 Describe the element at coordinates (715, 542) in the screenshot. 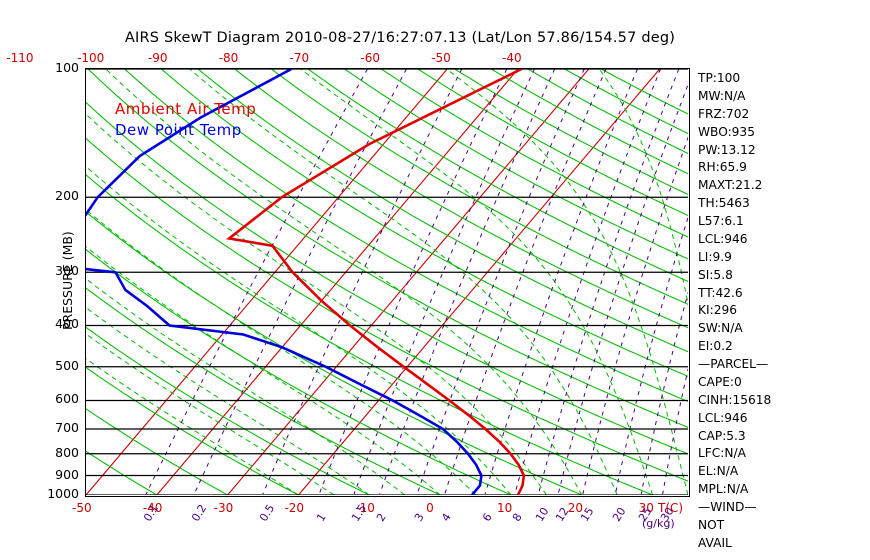

I see `panel-item: AVAIL` at that location.